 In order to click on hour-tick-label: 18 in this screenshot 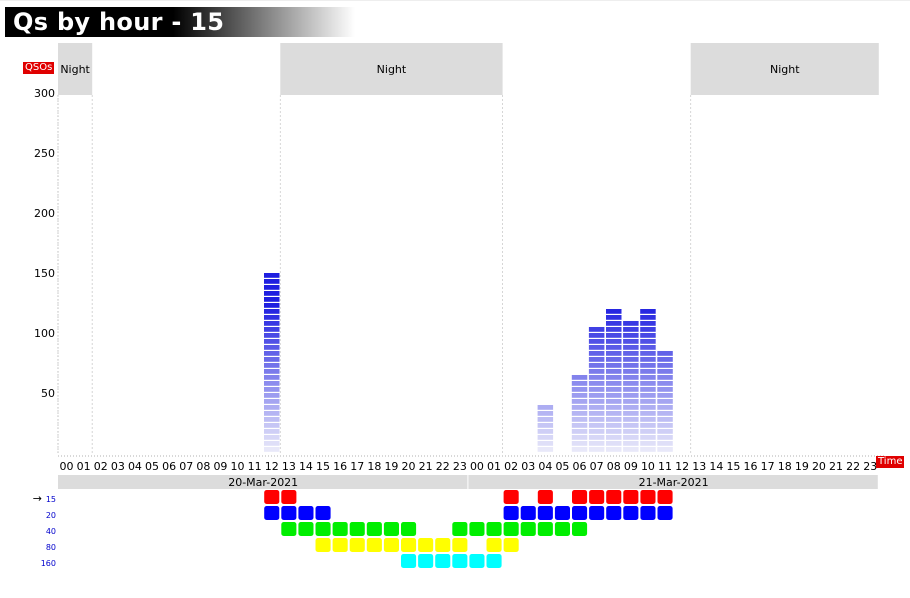, I will do `click(374, 466)`.